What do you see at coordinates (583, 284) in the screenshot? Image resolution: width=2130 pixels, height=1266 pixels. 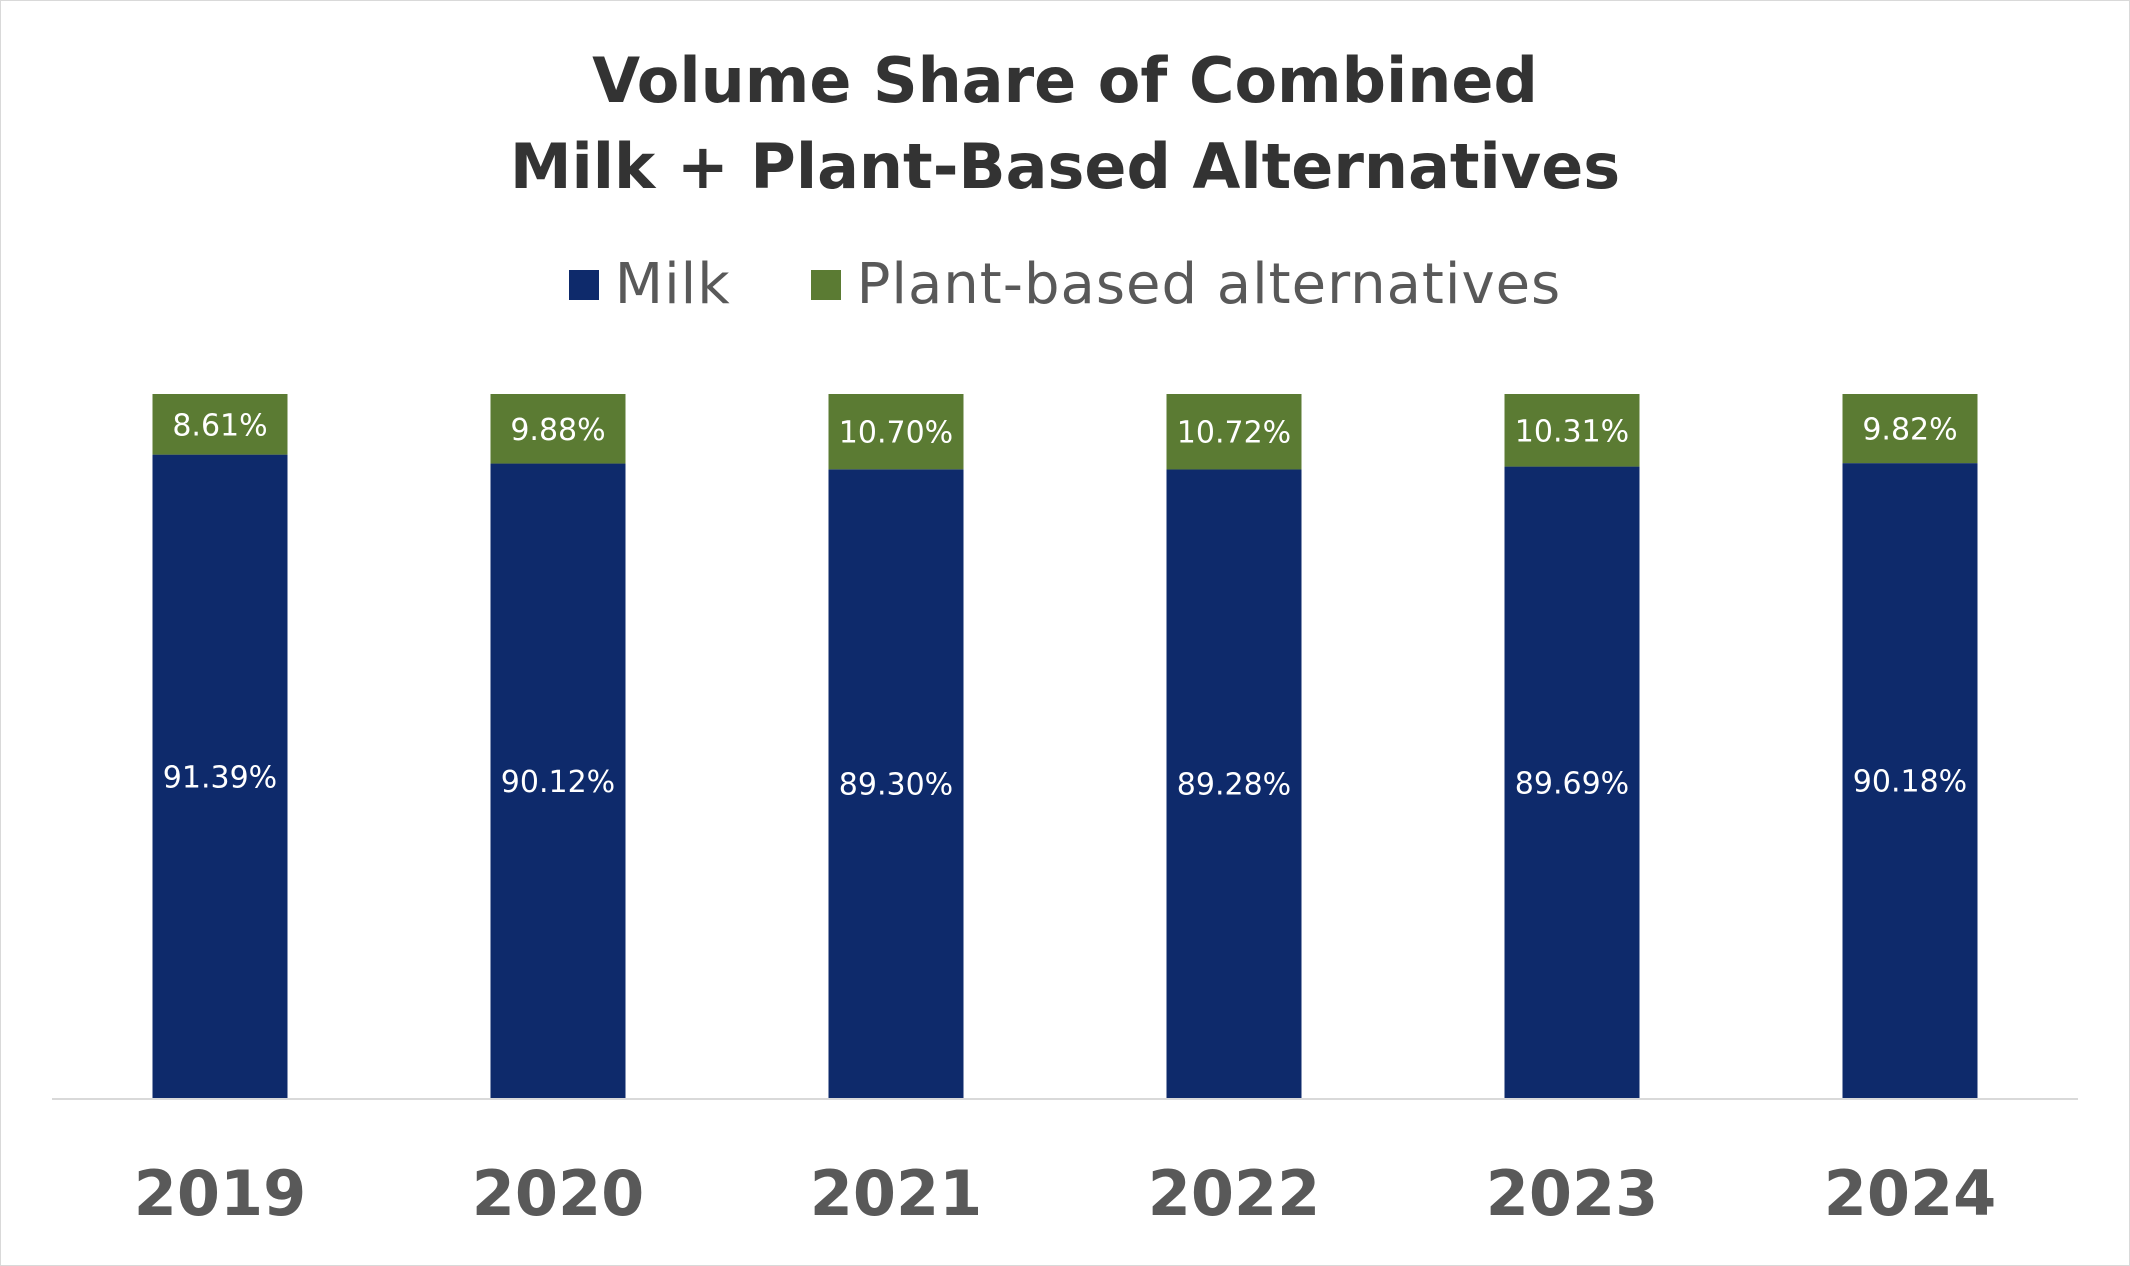 I see `legend-swatch-milk` at bounding box center [583, 284].